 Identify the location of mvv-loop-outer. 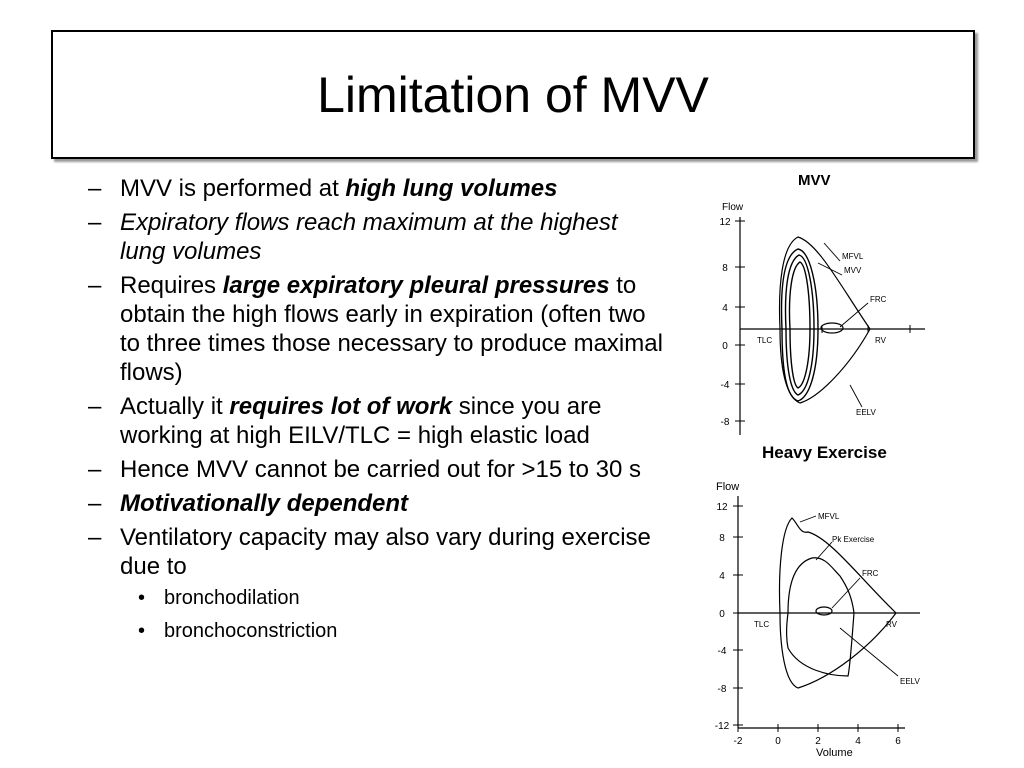
(799, 325).